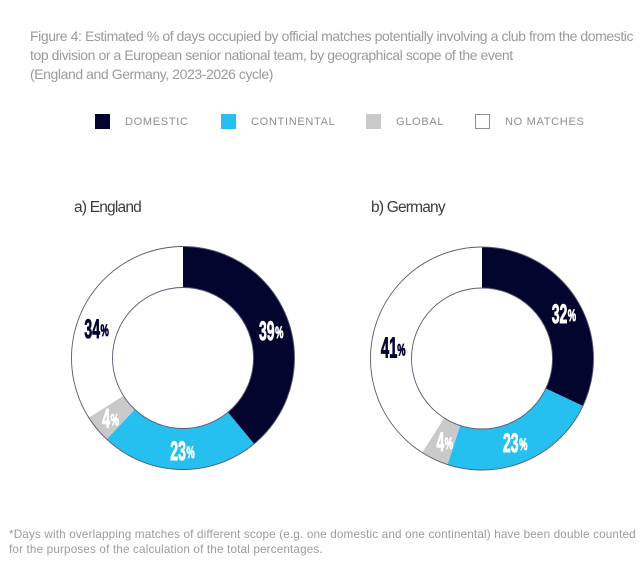 Image resolution: width=640 pixels, height=567 pixels. What do you see at coordinates (560, 314) in the screenshot?
I see `svg-text: 32` at bounding box center [560, 314].